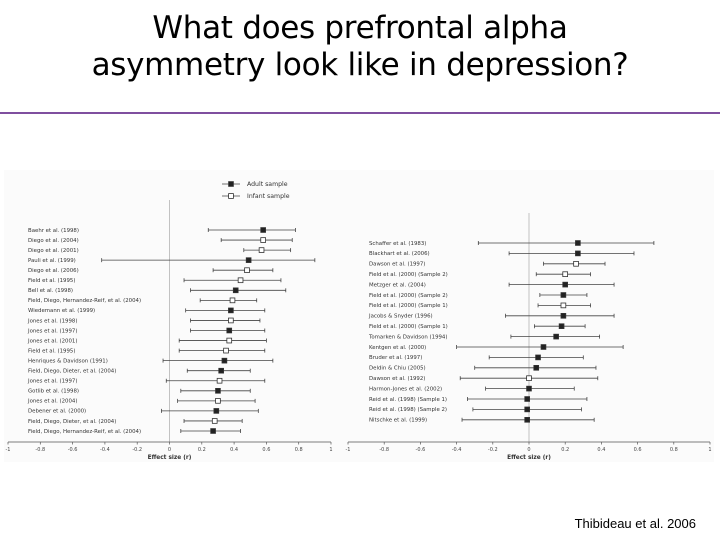  Describe the element at coordinates (407, 337) in the screenshot. I see `study-label: Tomarken & Davidson (1994)` at that location.